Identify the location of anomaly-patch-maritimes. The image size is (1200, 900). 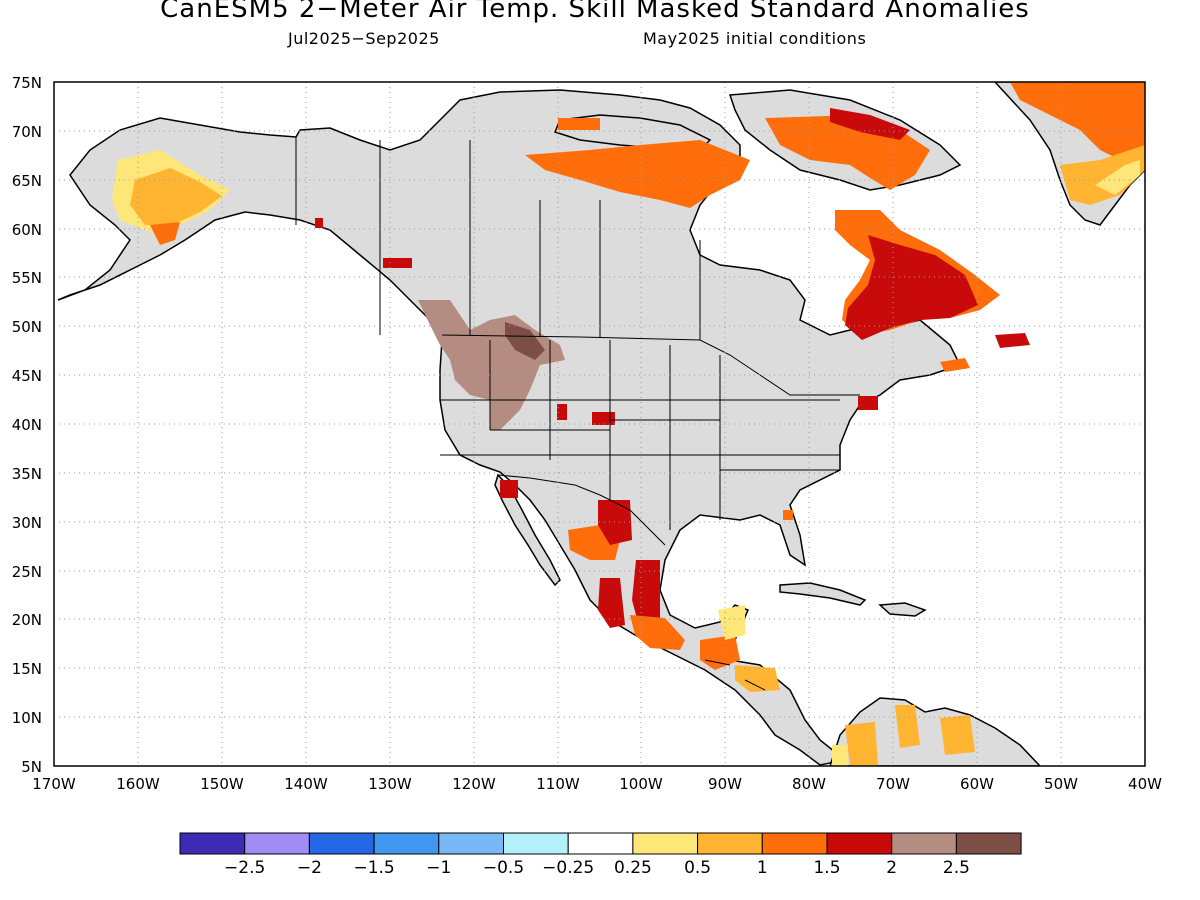
(955, 365).